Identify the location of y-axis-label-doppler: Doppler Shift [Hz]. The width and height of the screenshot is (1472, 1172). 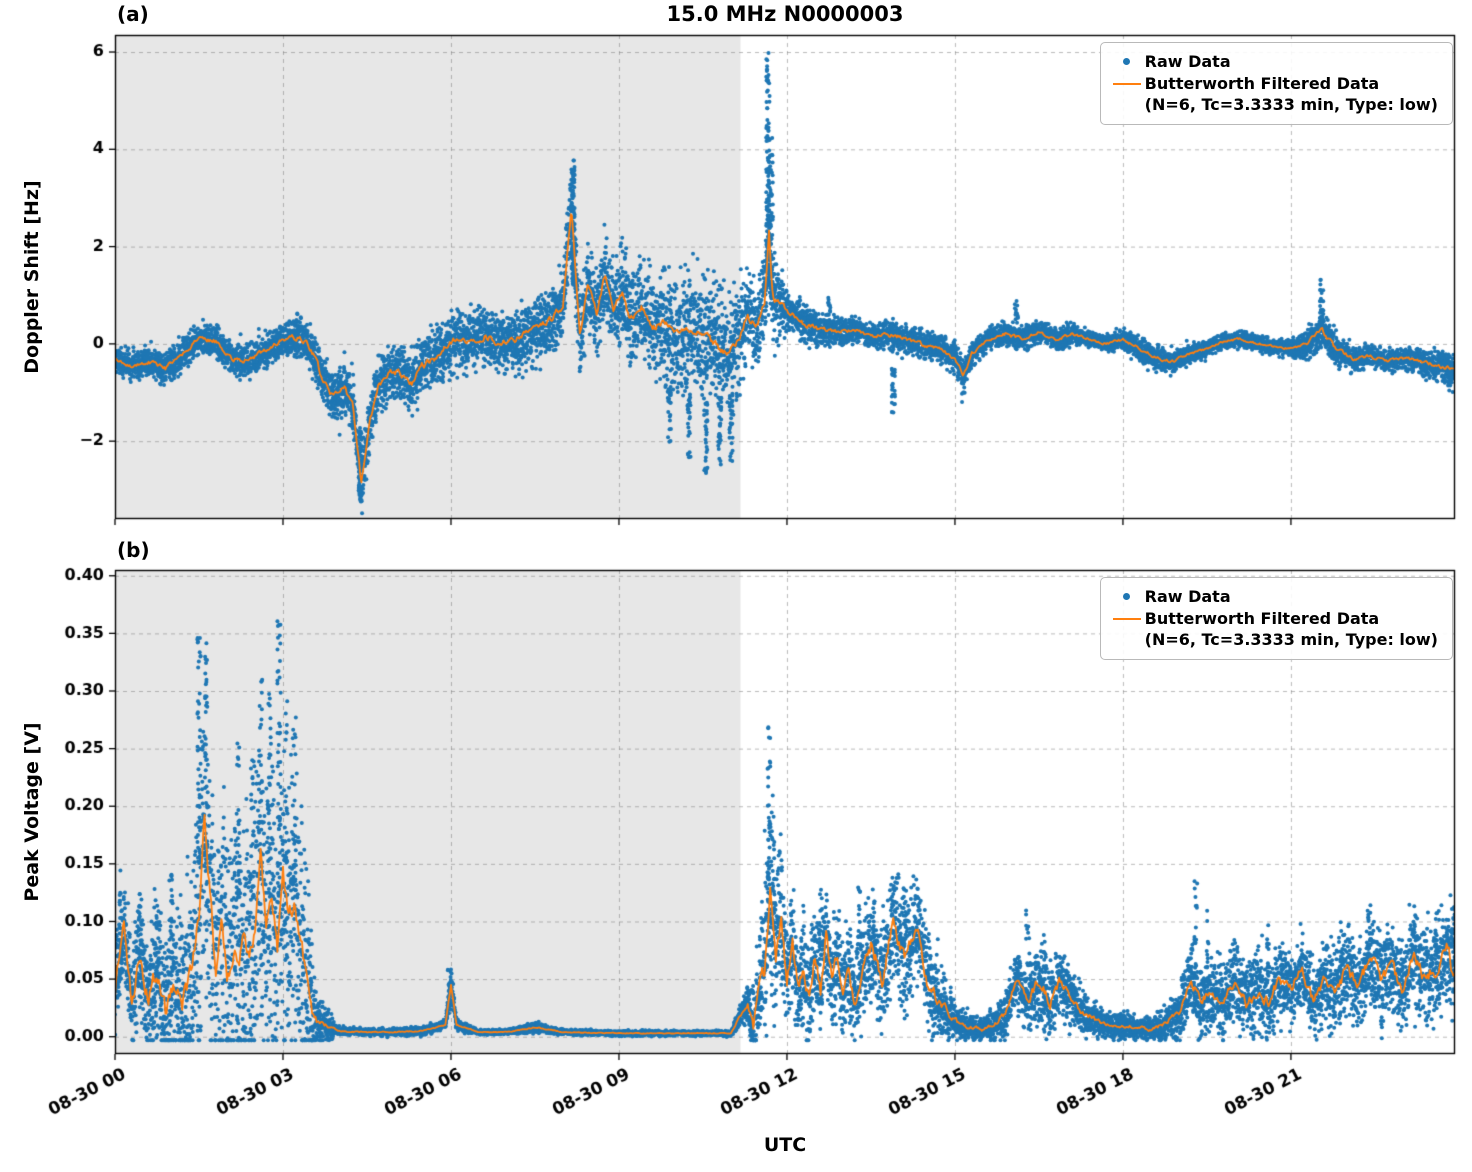
(32, 277).